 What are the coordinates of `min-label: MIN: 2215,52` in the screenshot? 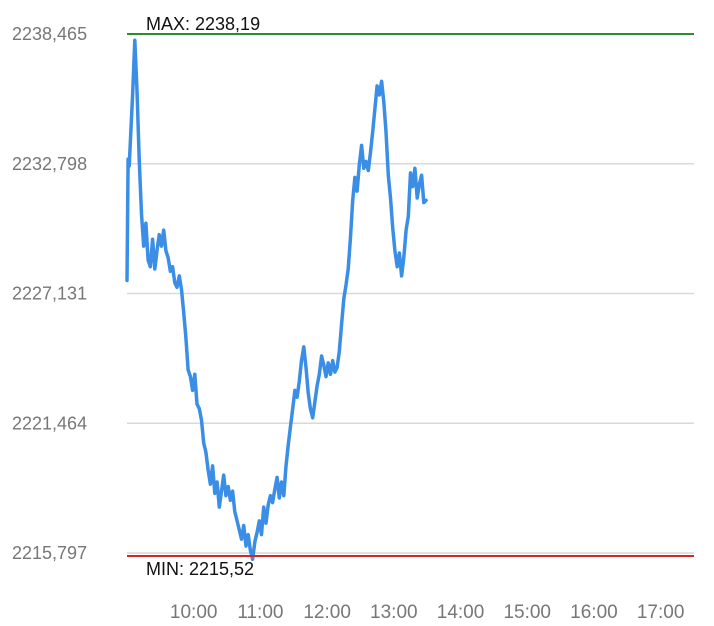 It's located at (200, 569).